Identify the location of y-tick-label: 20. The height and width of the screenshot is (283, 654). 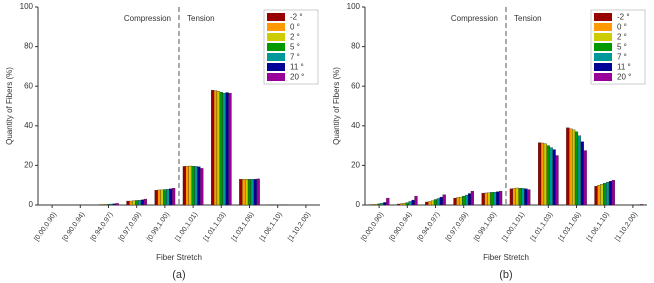
(355, 165).